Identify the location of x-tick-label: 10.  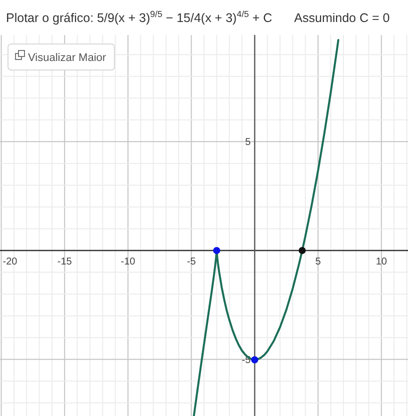
(382, 262).